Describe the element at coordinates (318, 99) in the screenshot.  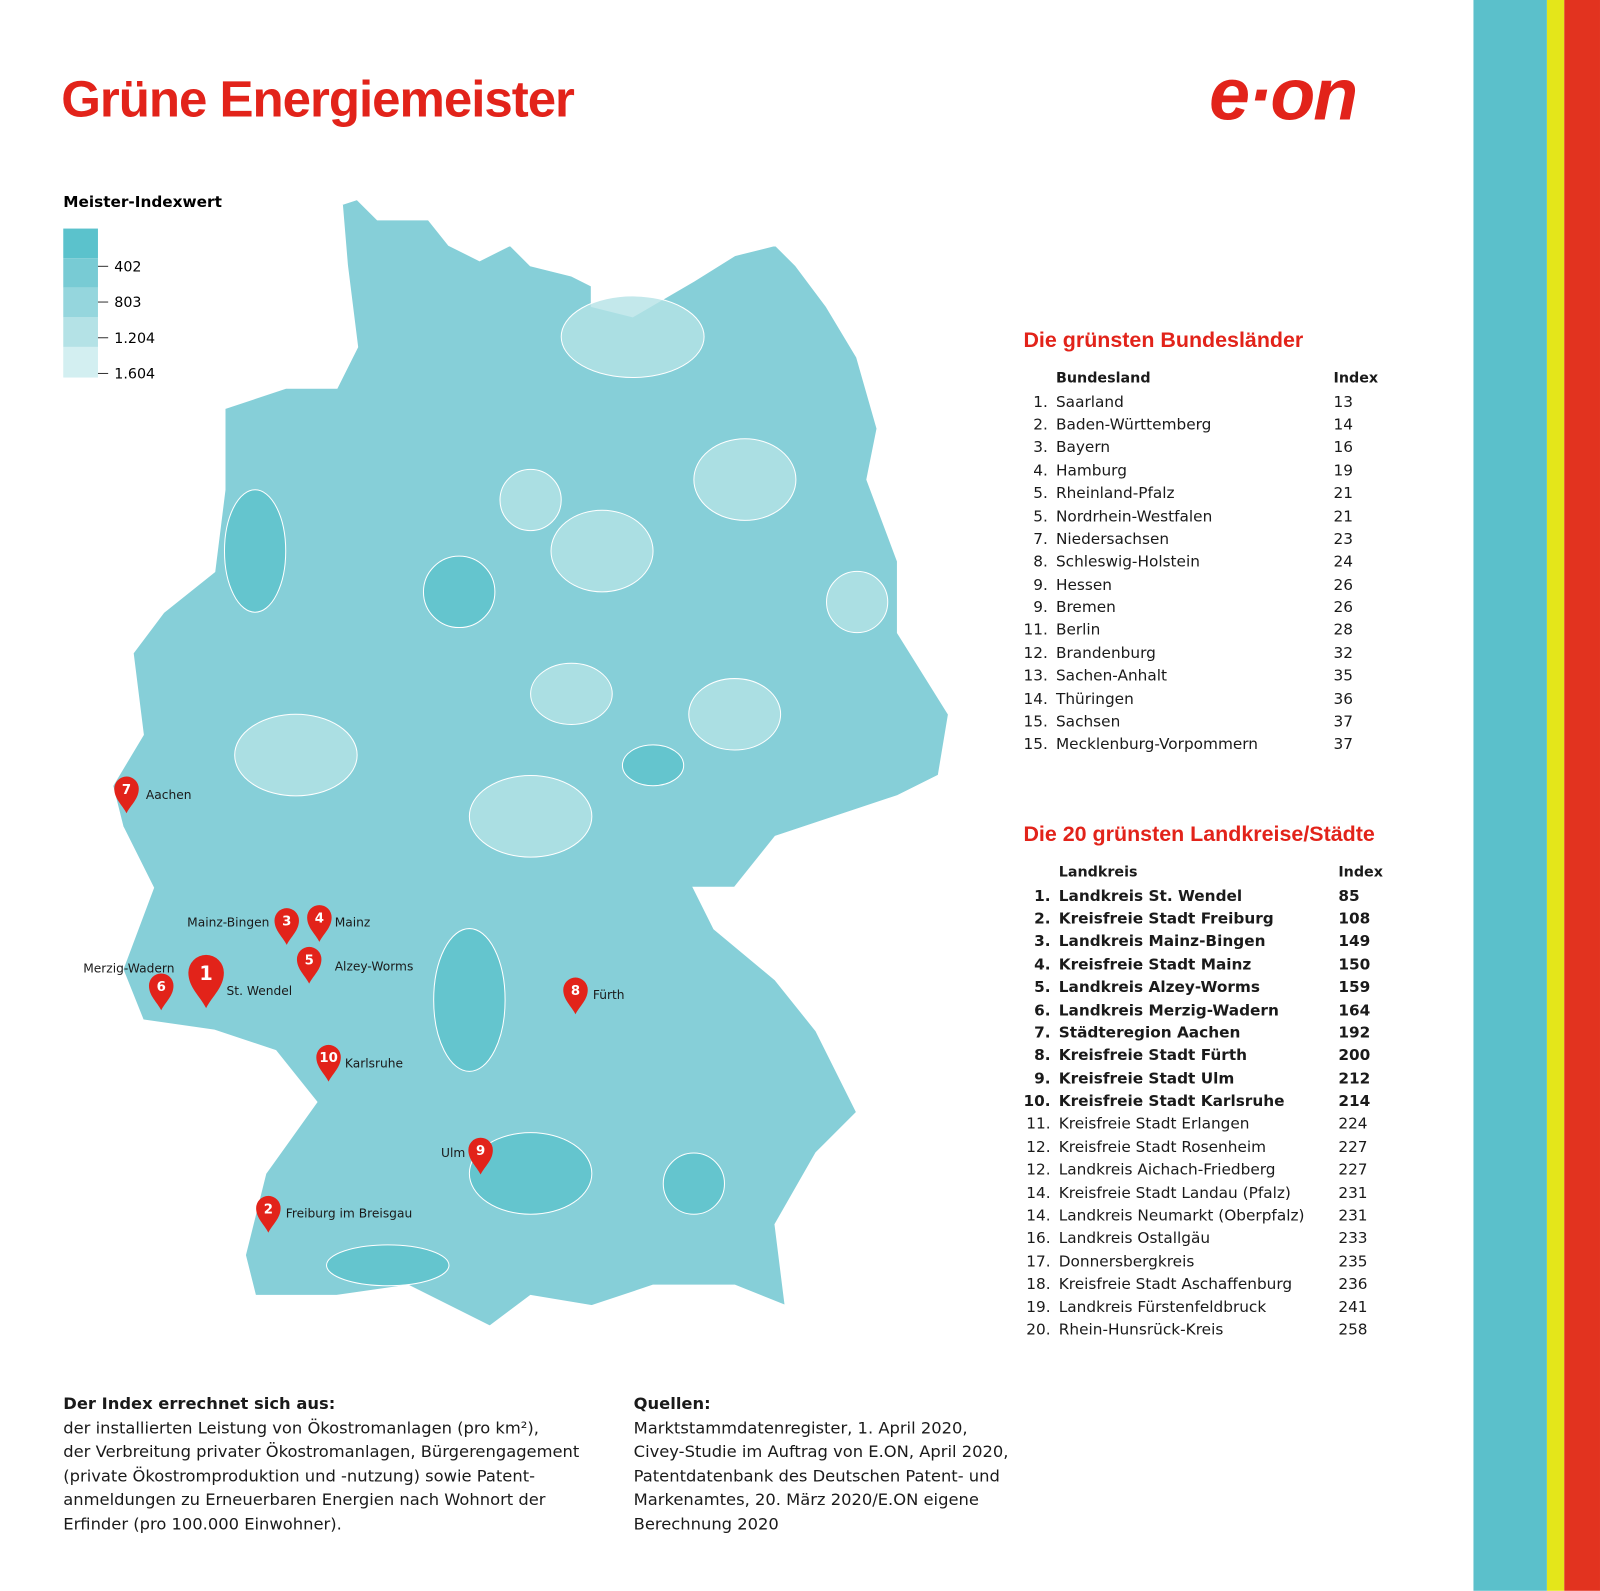
I see `title: Grüne Energiemeister` at that location.